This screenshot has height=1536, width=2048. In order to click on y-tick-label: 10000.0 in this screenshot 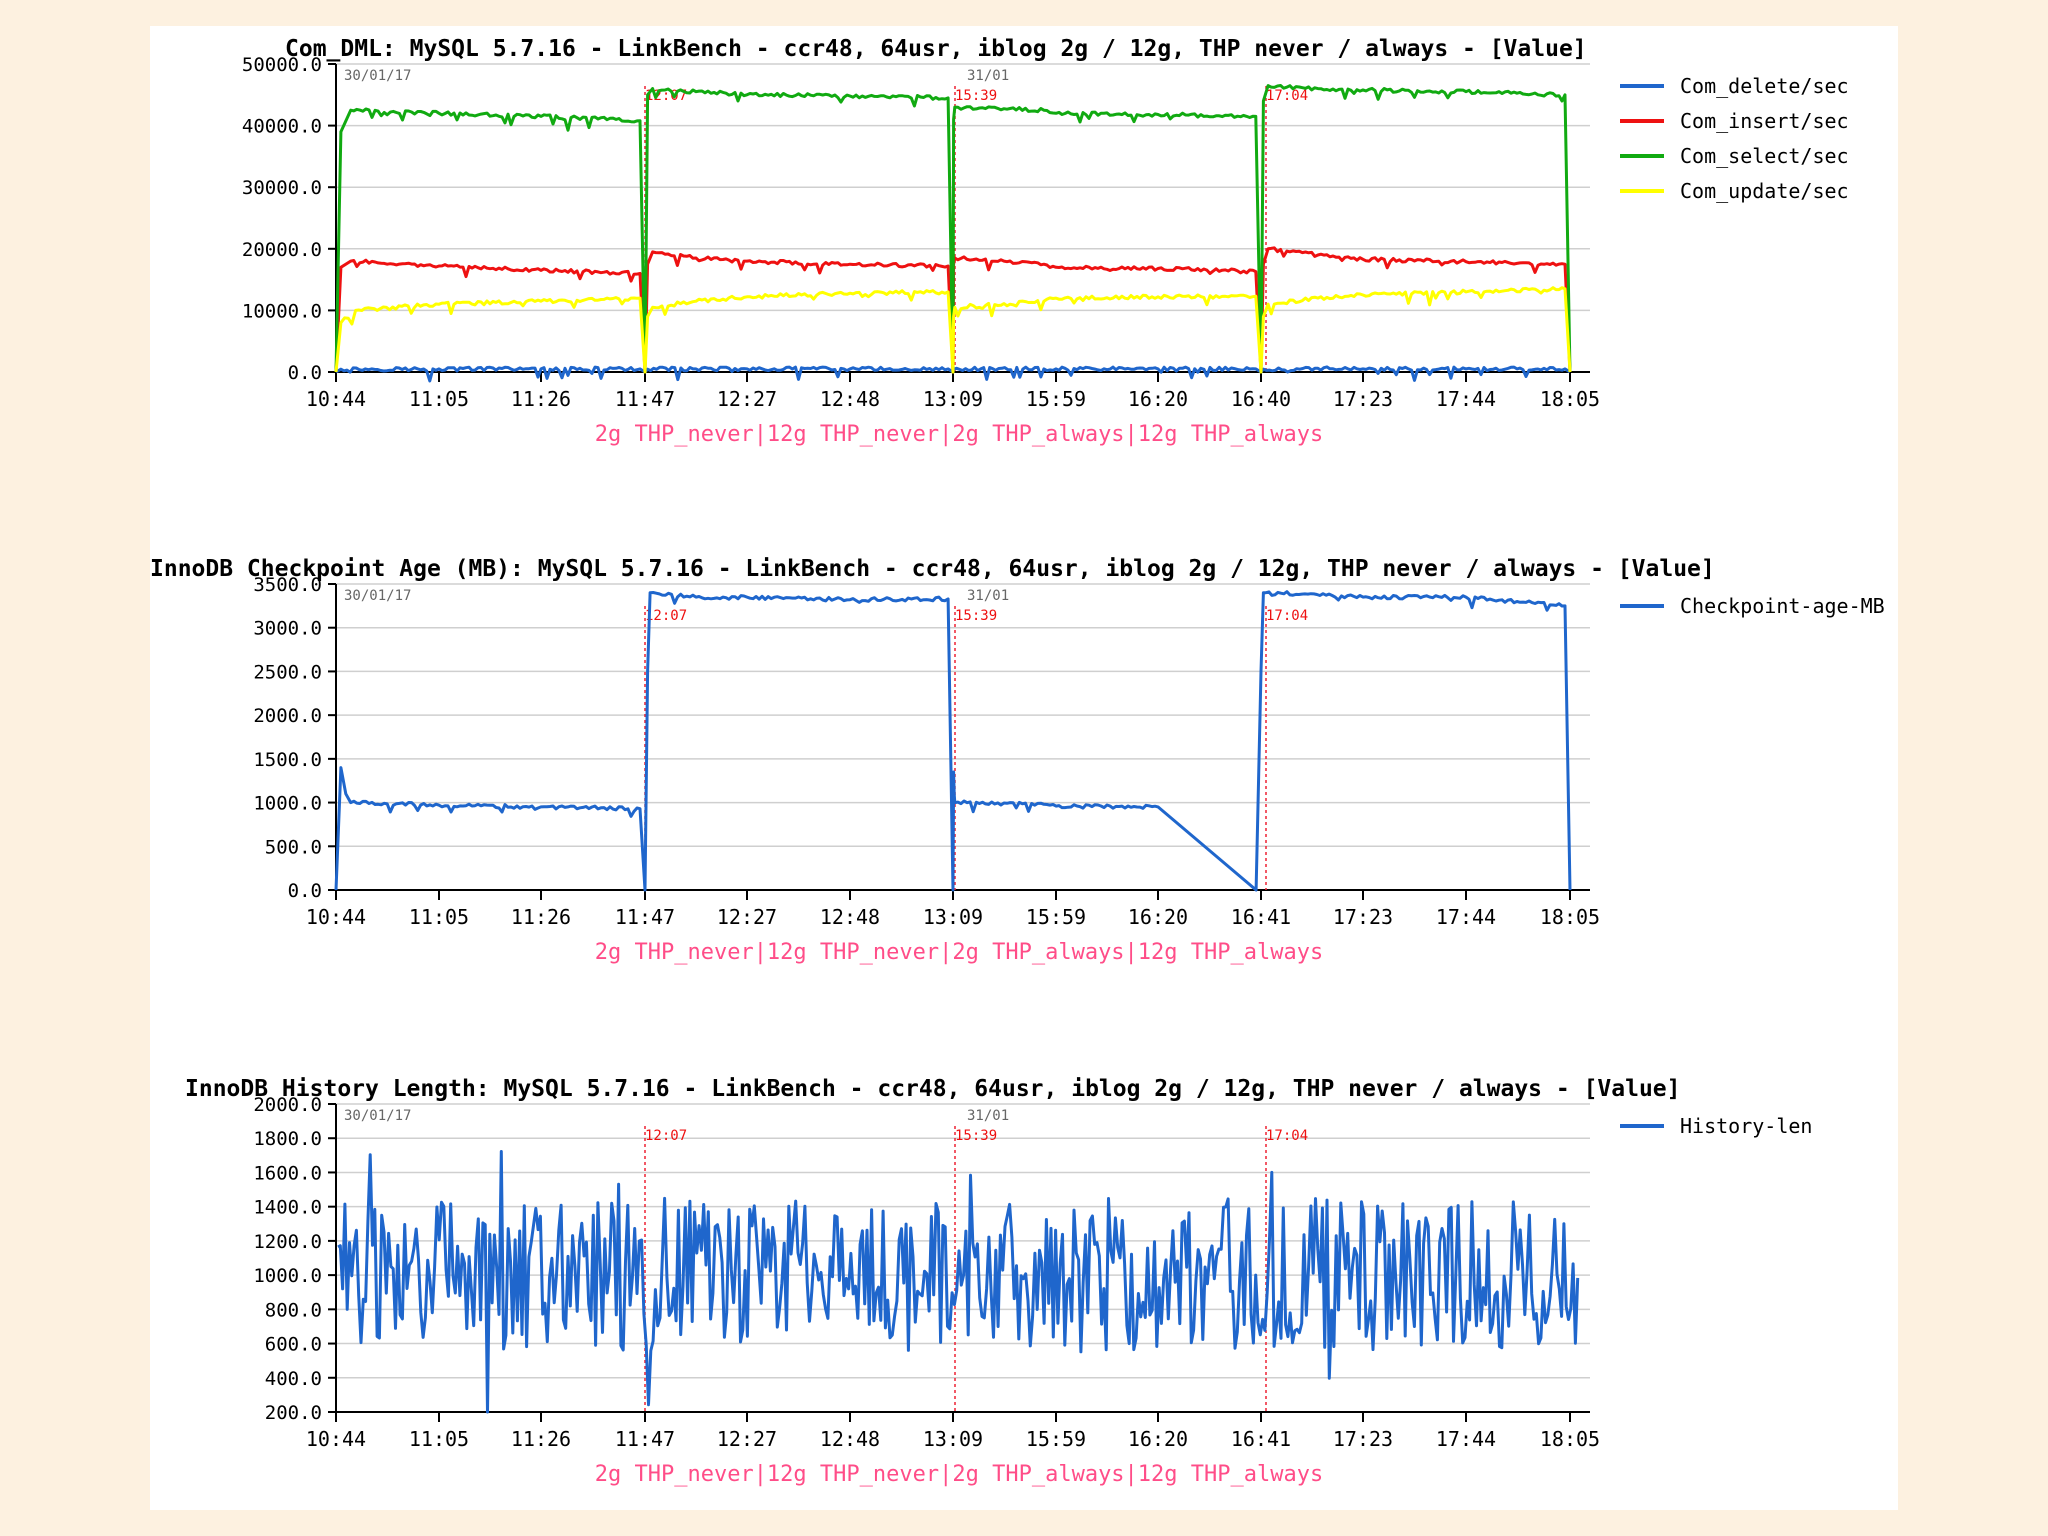, I will do `click(282, 311)`.